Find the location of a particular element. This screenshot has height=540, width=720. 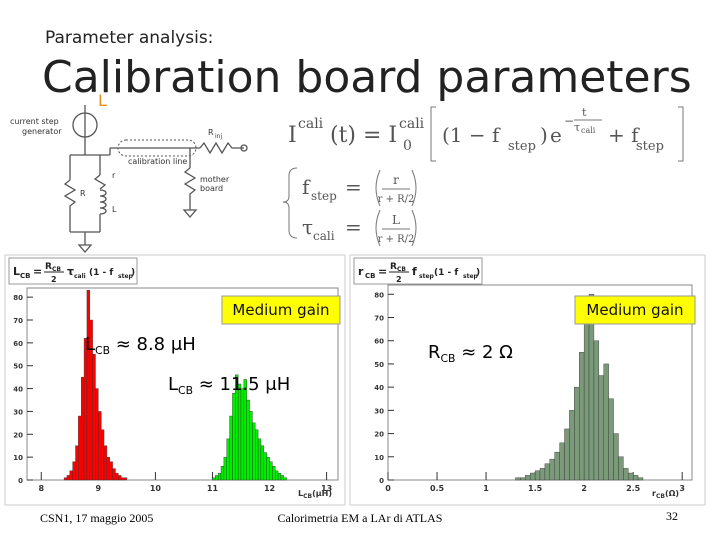

formula-part: e is located at coordinates (556, 135).